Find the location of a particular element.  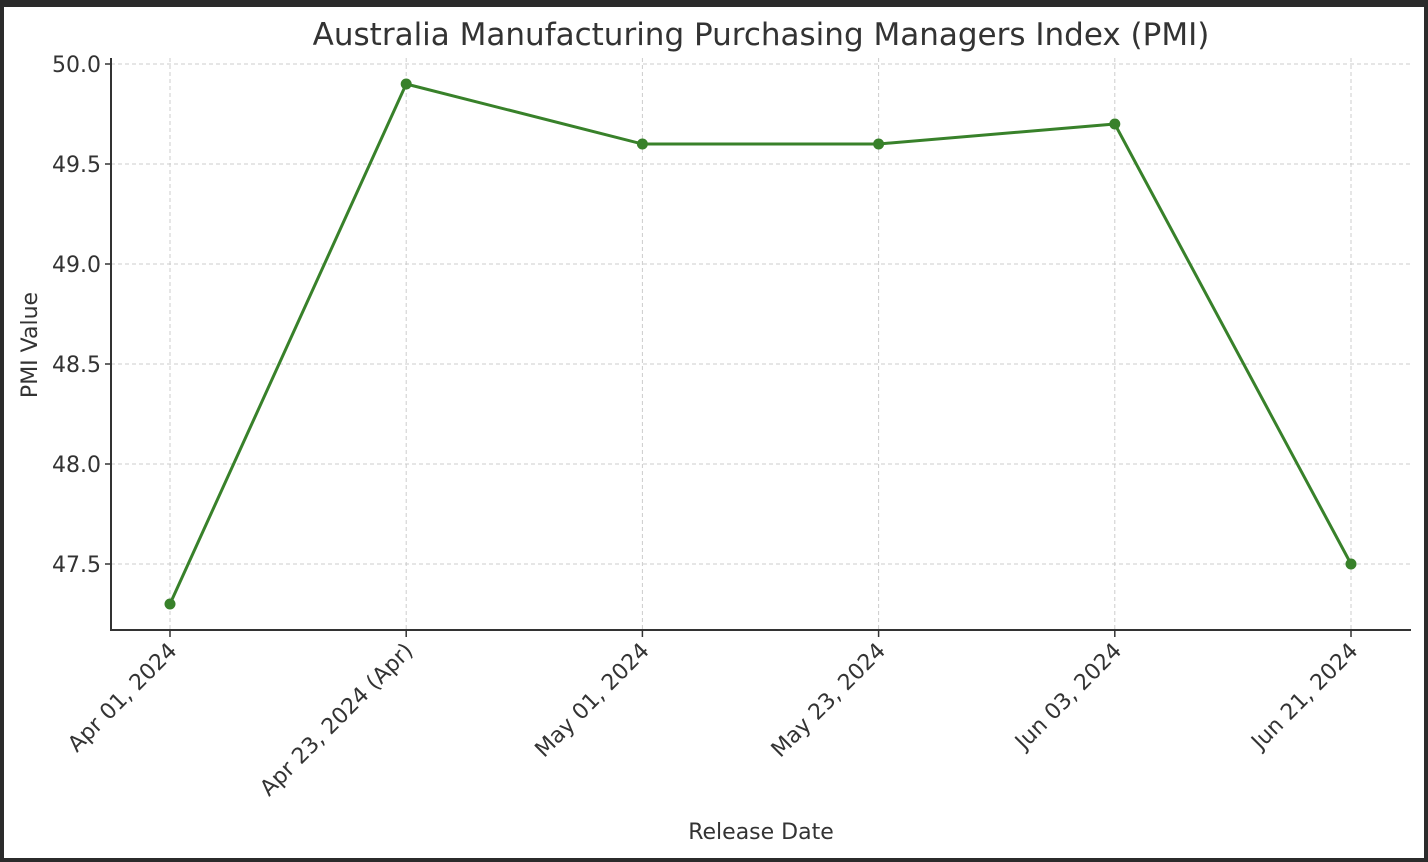

x-tick-label: May 01, 2024 is located at coordinates (593, 701).